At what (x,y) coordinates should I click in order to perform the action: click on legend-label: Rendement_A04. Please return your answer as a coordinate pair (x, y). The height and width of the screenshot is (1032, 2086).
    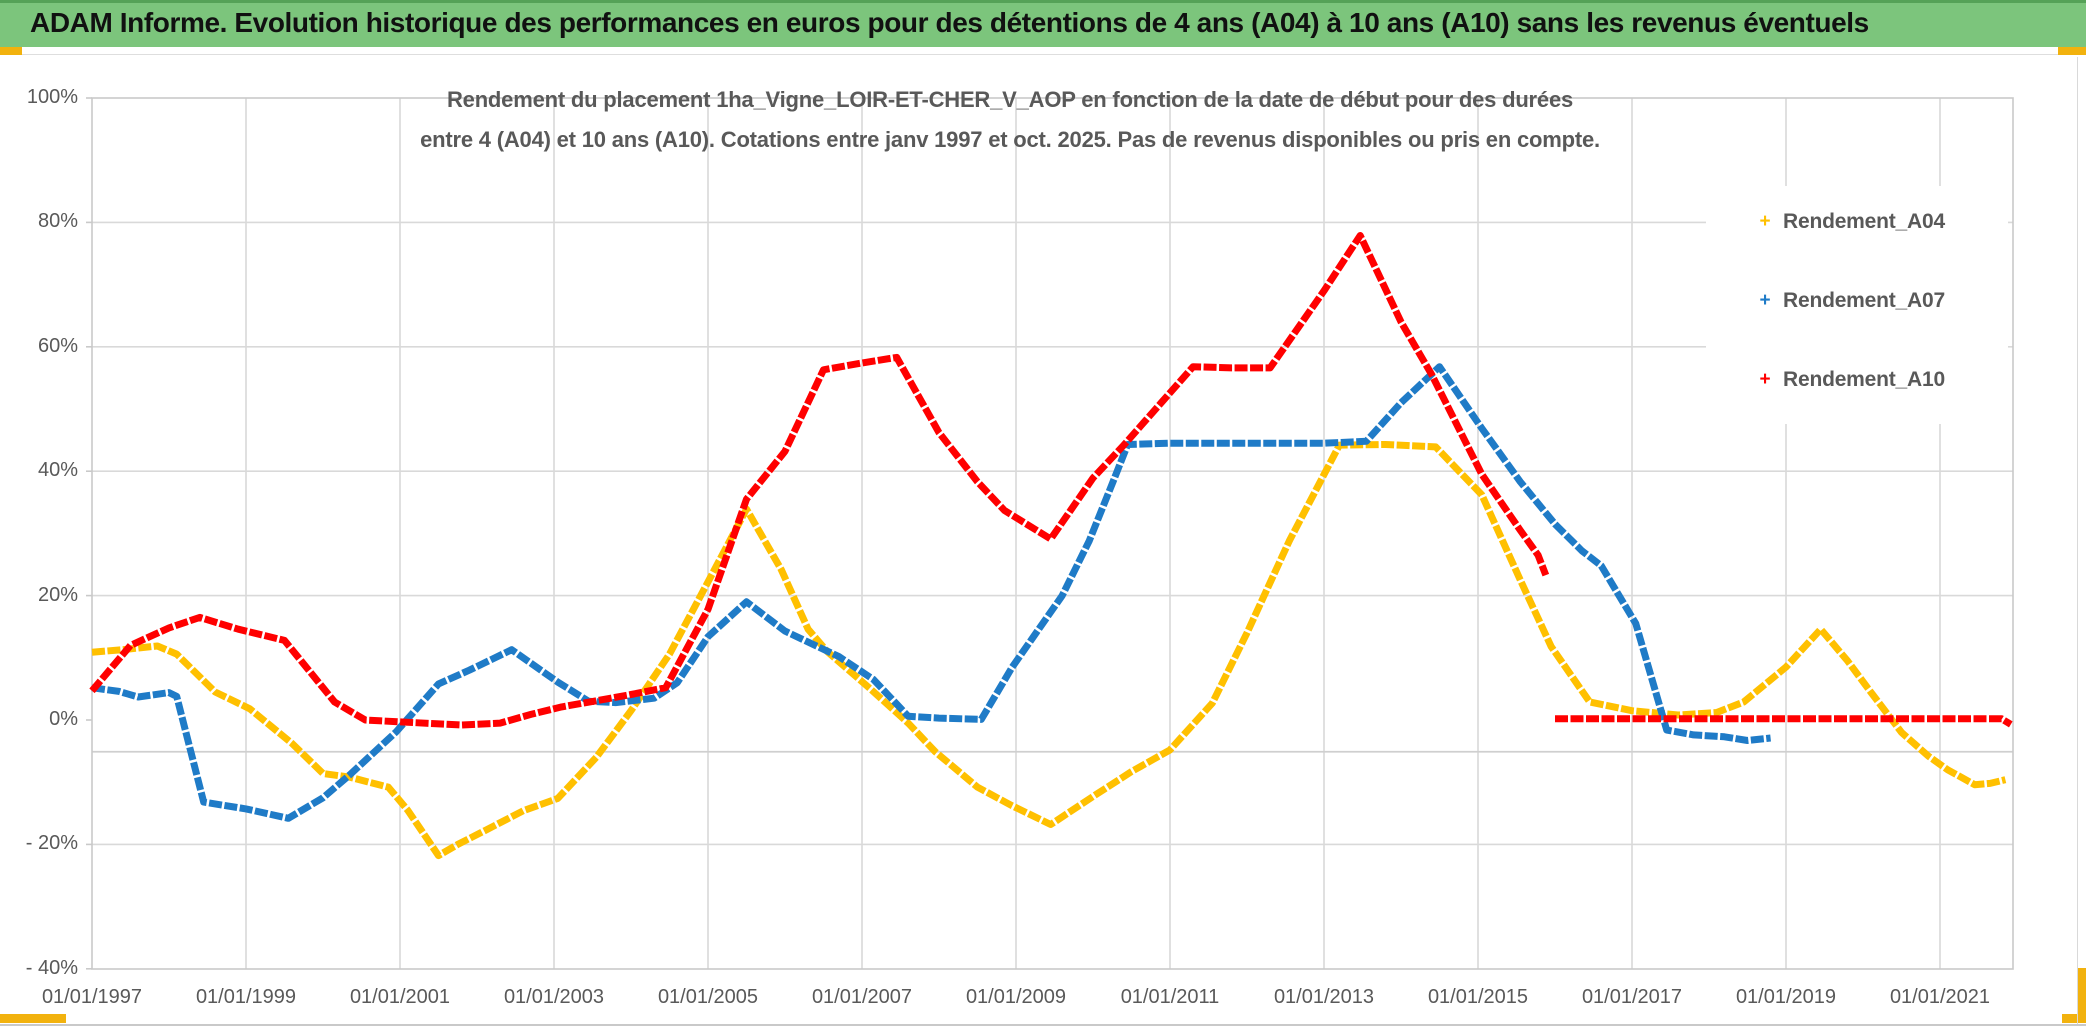
    Looking at the image, I should click on (1864, 221).